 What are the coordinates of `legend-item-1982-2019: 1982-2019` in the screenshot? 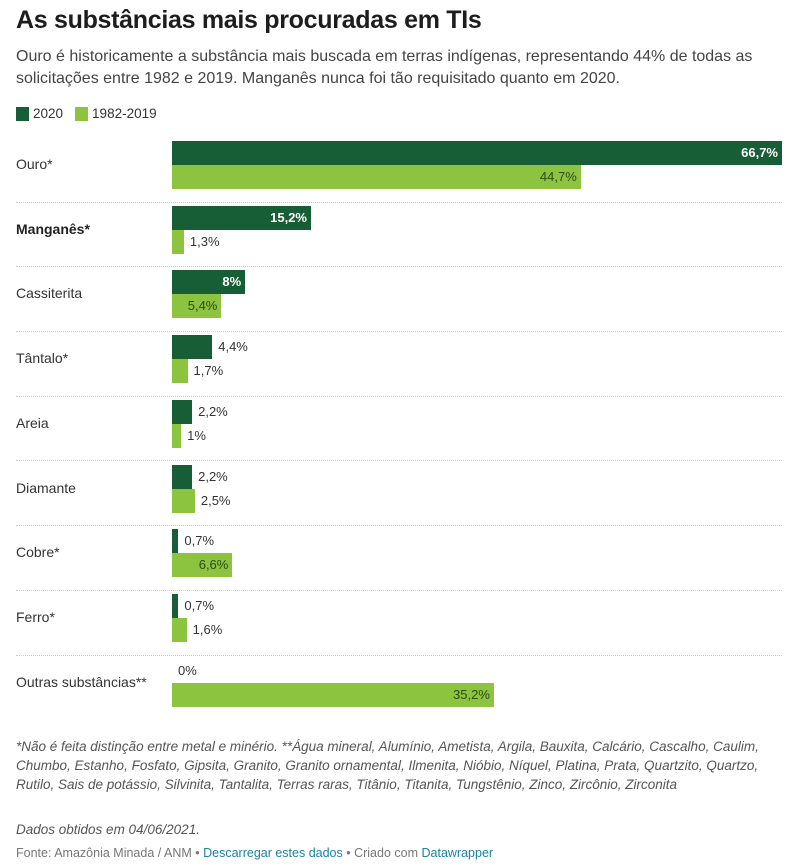 It's located at (116, 113).